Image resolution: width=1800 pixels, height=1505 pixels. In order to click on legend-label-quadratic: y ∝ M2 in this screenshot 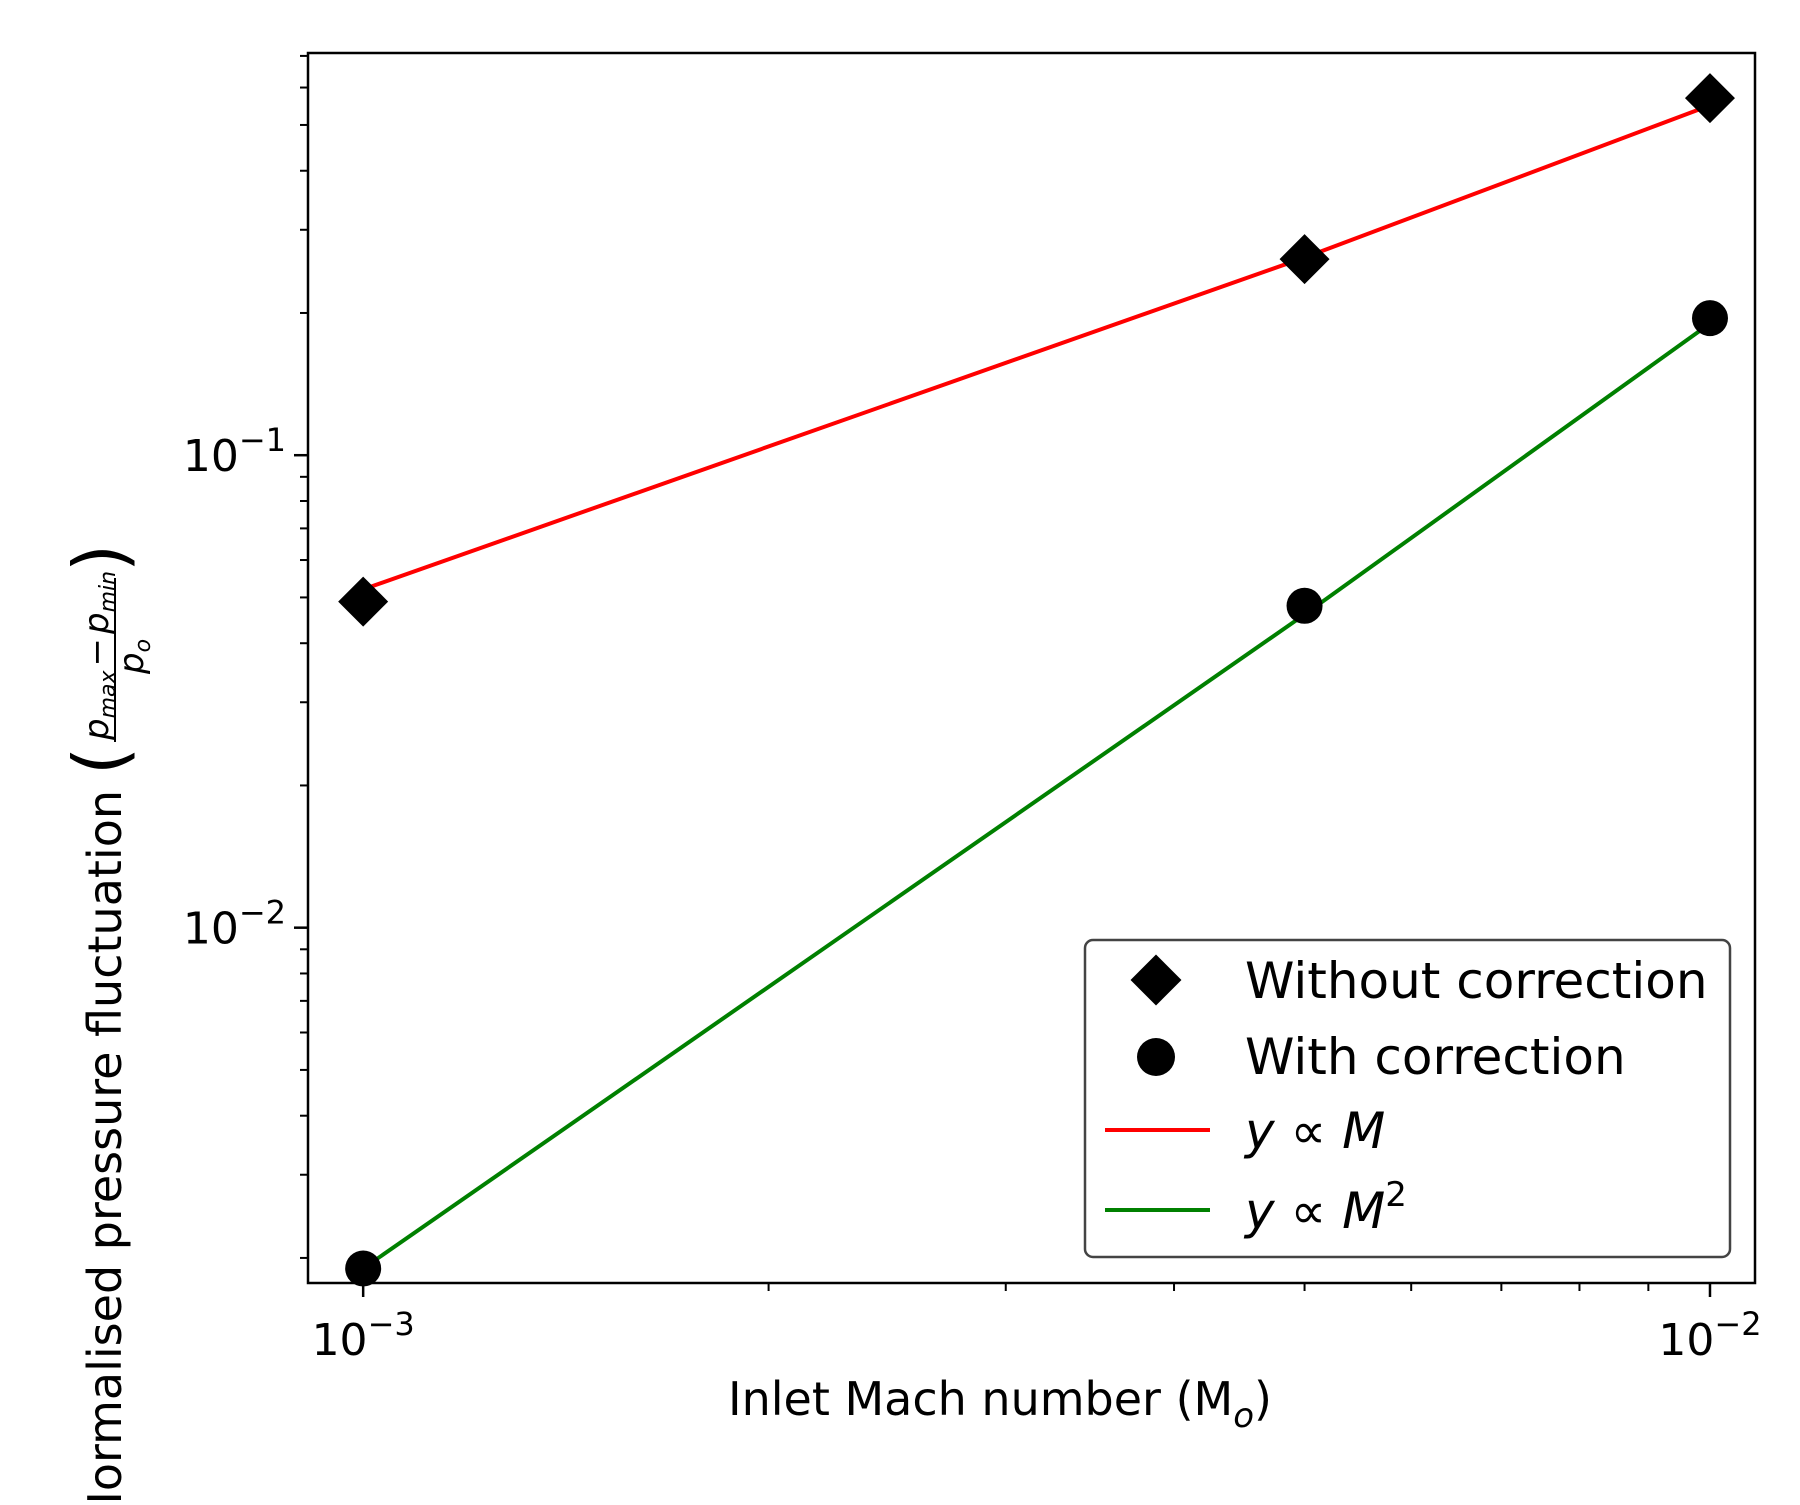, I will do `click(1325, 1207)`.